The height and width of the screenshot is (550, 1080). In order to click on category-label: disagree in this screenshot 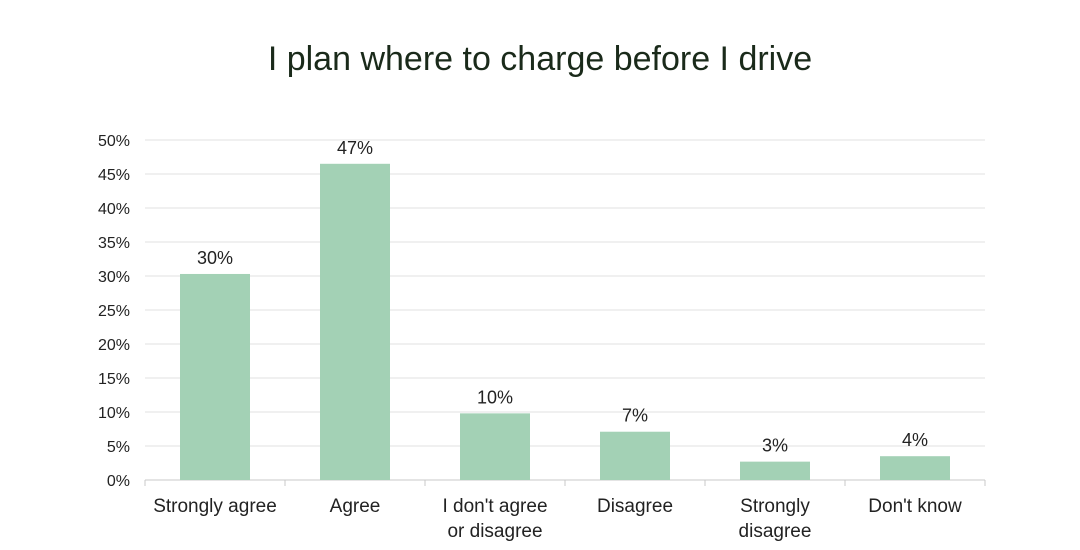, I will do `click(775, 531)`.